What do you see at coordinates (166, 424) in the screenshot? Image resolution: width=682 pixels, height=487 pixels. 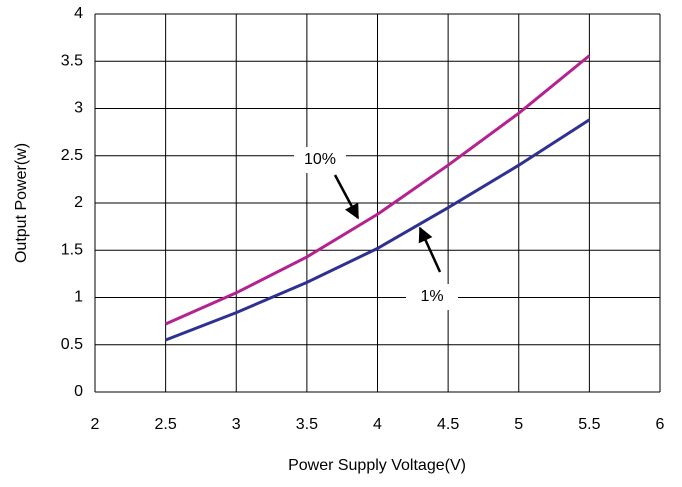 I see `x-tick-label: 2.5` at bounding box center [166, 424].